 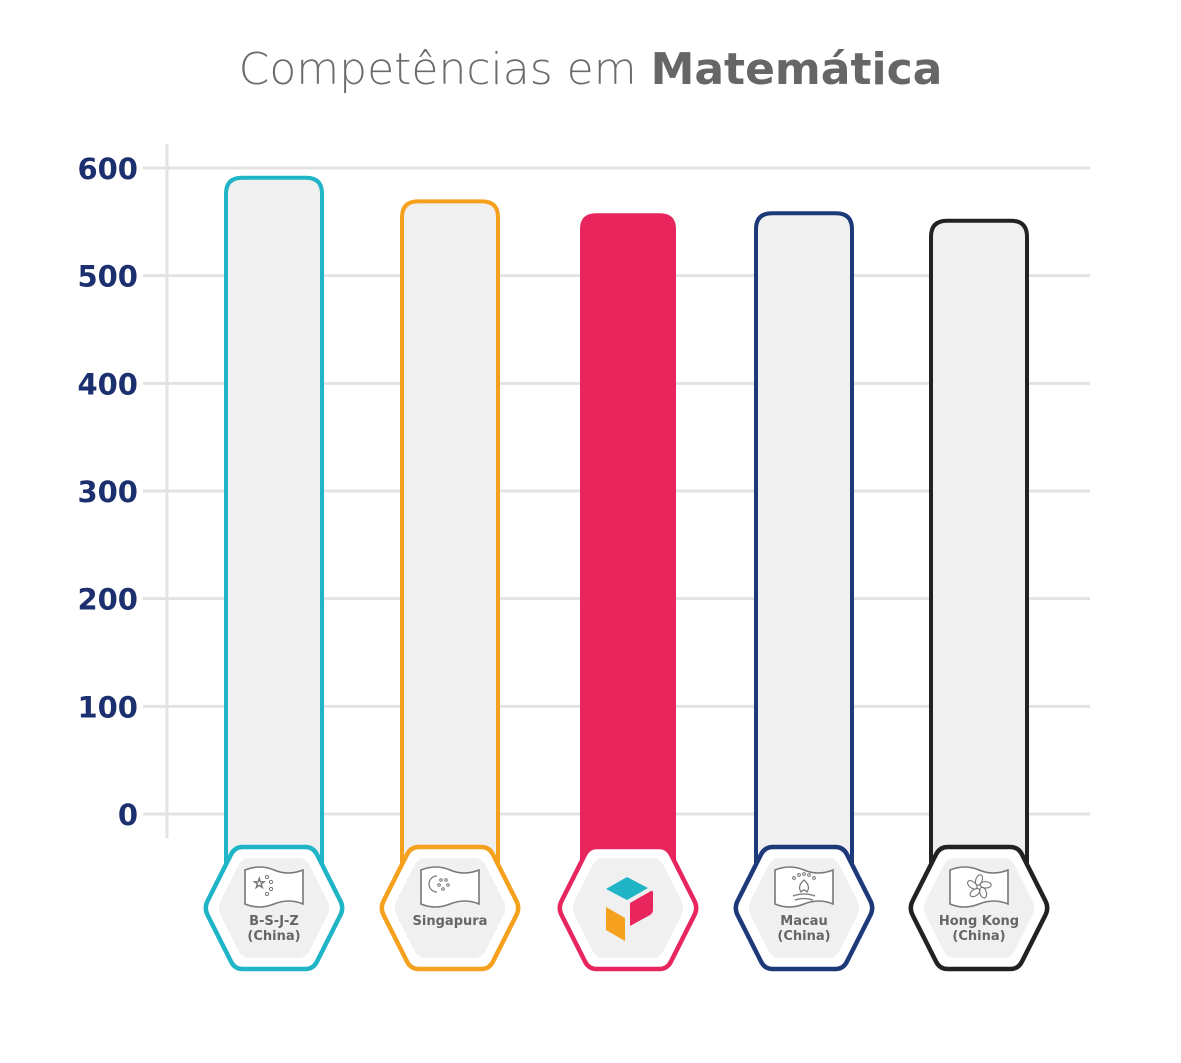 I want to click on category-label: Singapura, so click(x=450, y=921).